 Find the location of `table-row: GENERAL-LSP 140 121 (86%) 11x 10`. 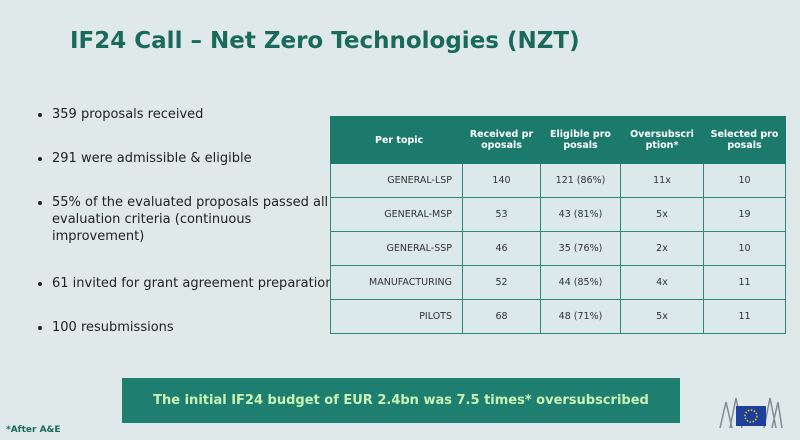

table-row: GENERAL-LSP 140 121 (86%) 11x 10 is located at coordinates (558, 180).